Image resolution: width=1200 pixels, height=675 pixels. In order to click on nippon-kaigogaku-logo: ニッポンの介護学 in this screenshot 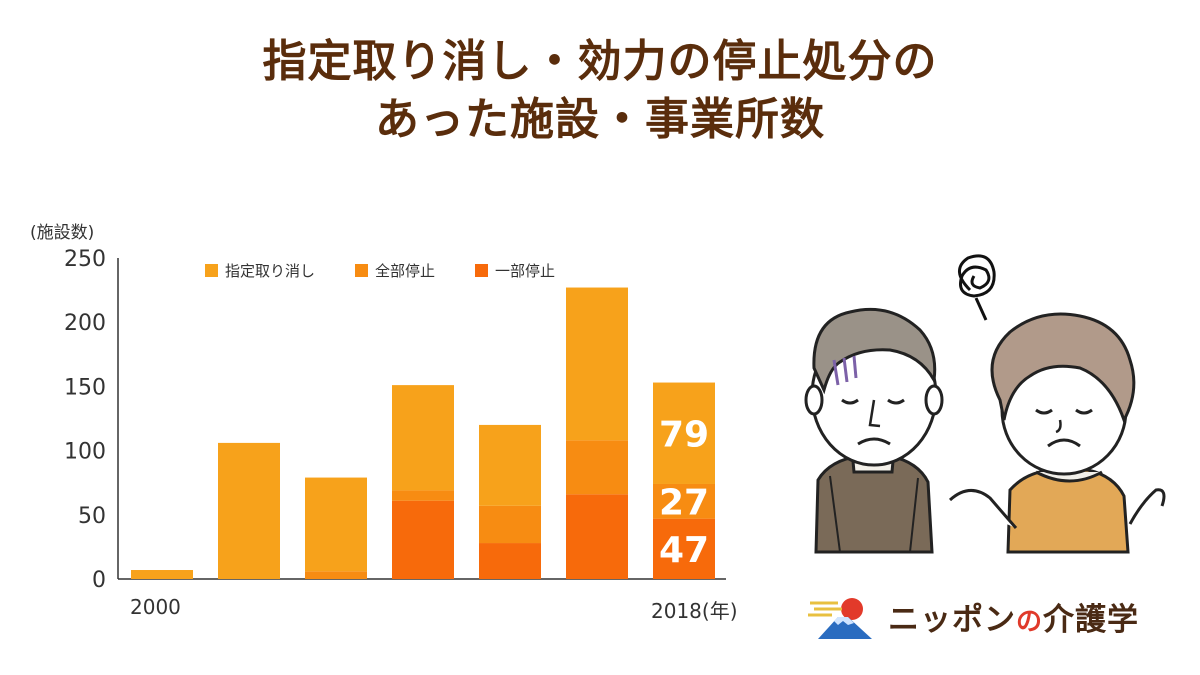, I will do `click(973, 616)`.